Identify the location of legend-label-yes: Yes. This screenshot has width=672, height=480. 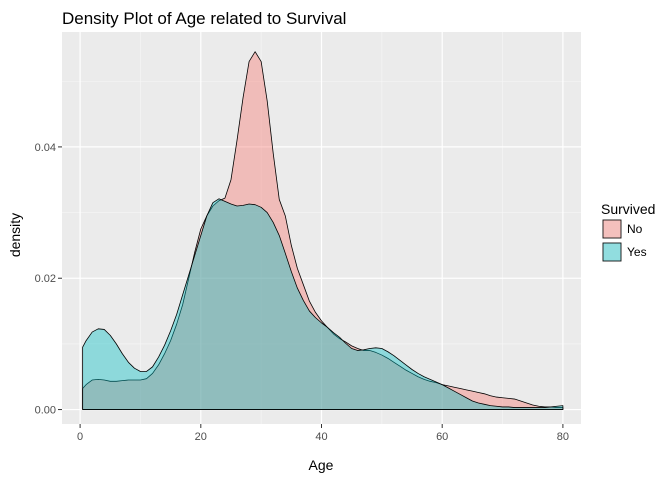
(637, 252).